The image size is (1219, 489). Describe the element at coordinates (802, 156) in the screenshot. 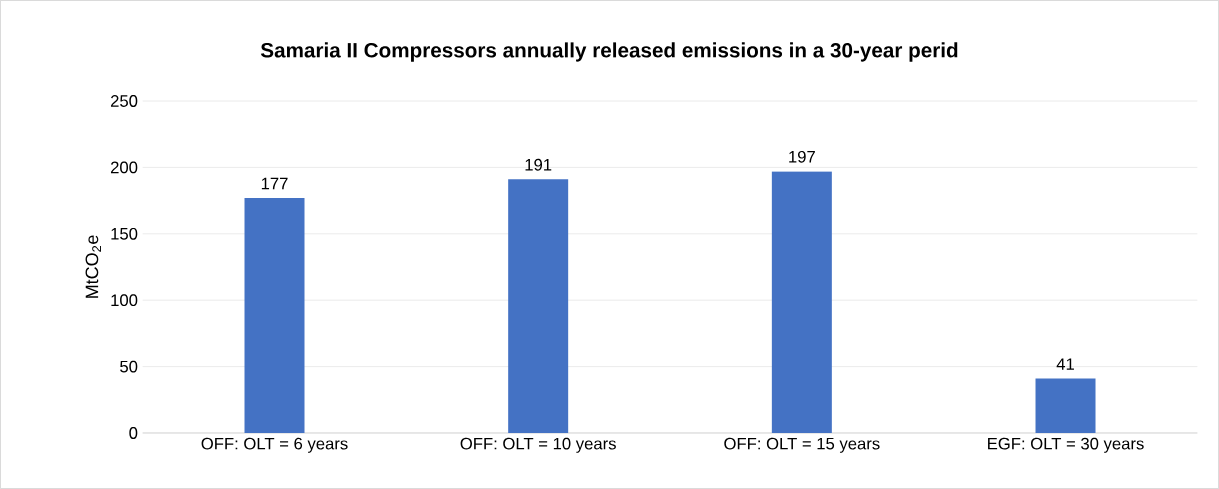

I see `data-label: 197` at that location.